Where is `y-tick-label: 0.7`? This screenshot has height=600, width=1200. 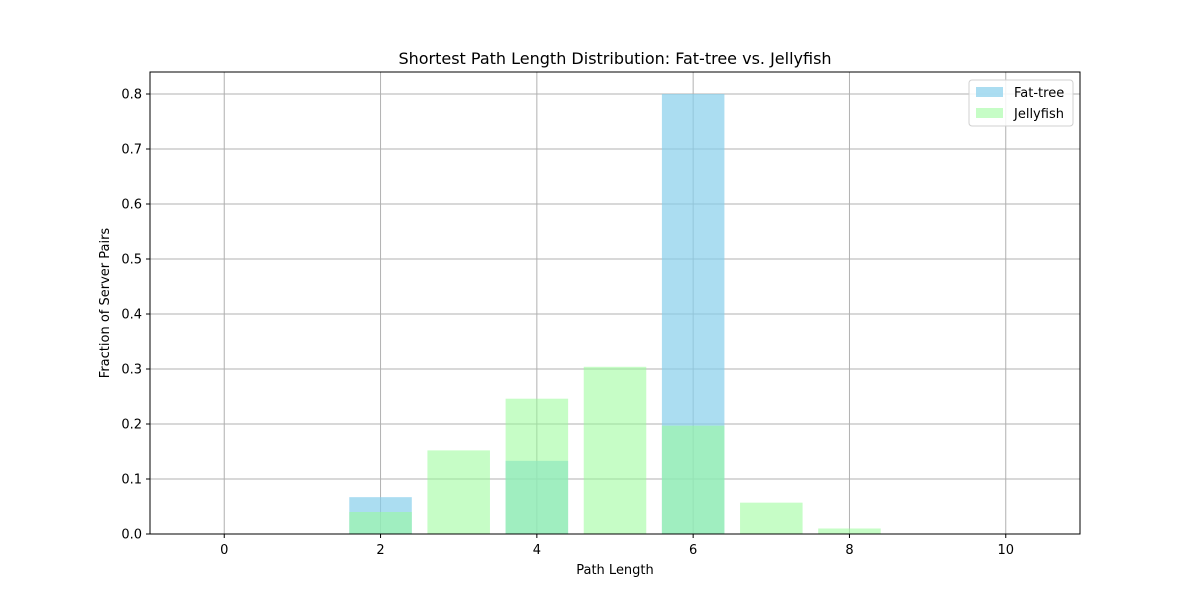 y-tick-label: 0.7 is located at coordinates (131, 150).